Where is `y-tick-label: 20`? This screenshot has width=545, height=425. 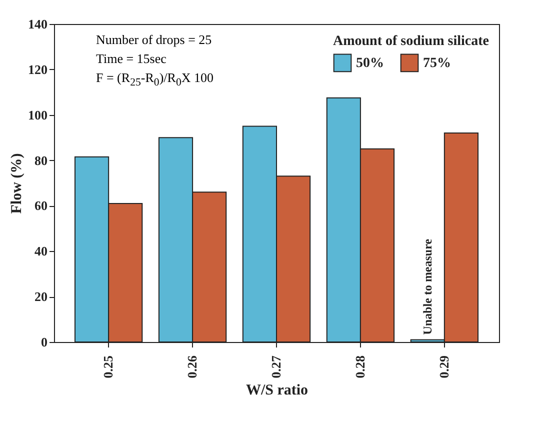 y-tick-label: 20 is located at coordinates (41, 296).